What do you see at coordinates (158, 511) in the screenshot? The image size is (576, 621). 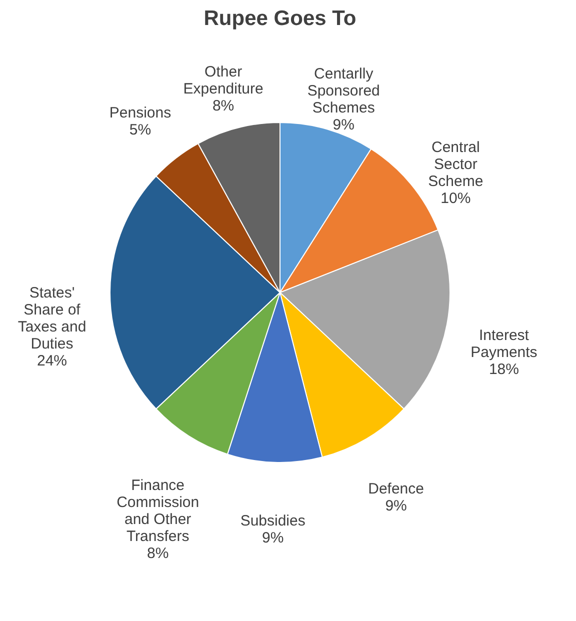 I see `slice-label: Finance Commission and Other Transfers` at bounding box center [158, 511].